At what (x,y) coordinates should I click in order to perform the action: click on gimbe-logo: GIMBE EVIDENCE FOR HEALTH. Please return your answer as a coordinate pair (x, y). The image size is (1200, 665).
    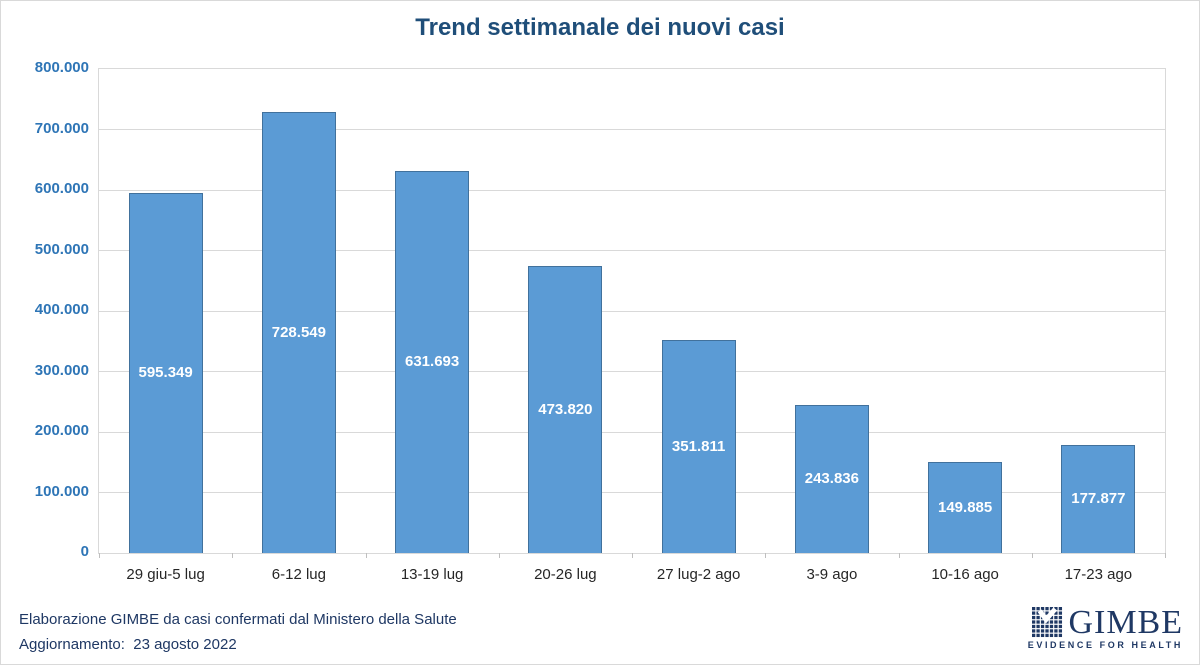
    Looking at the image, I should click on (1105, 627).